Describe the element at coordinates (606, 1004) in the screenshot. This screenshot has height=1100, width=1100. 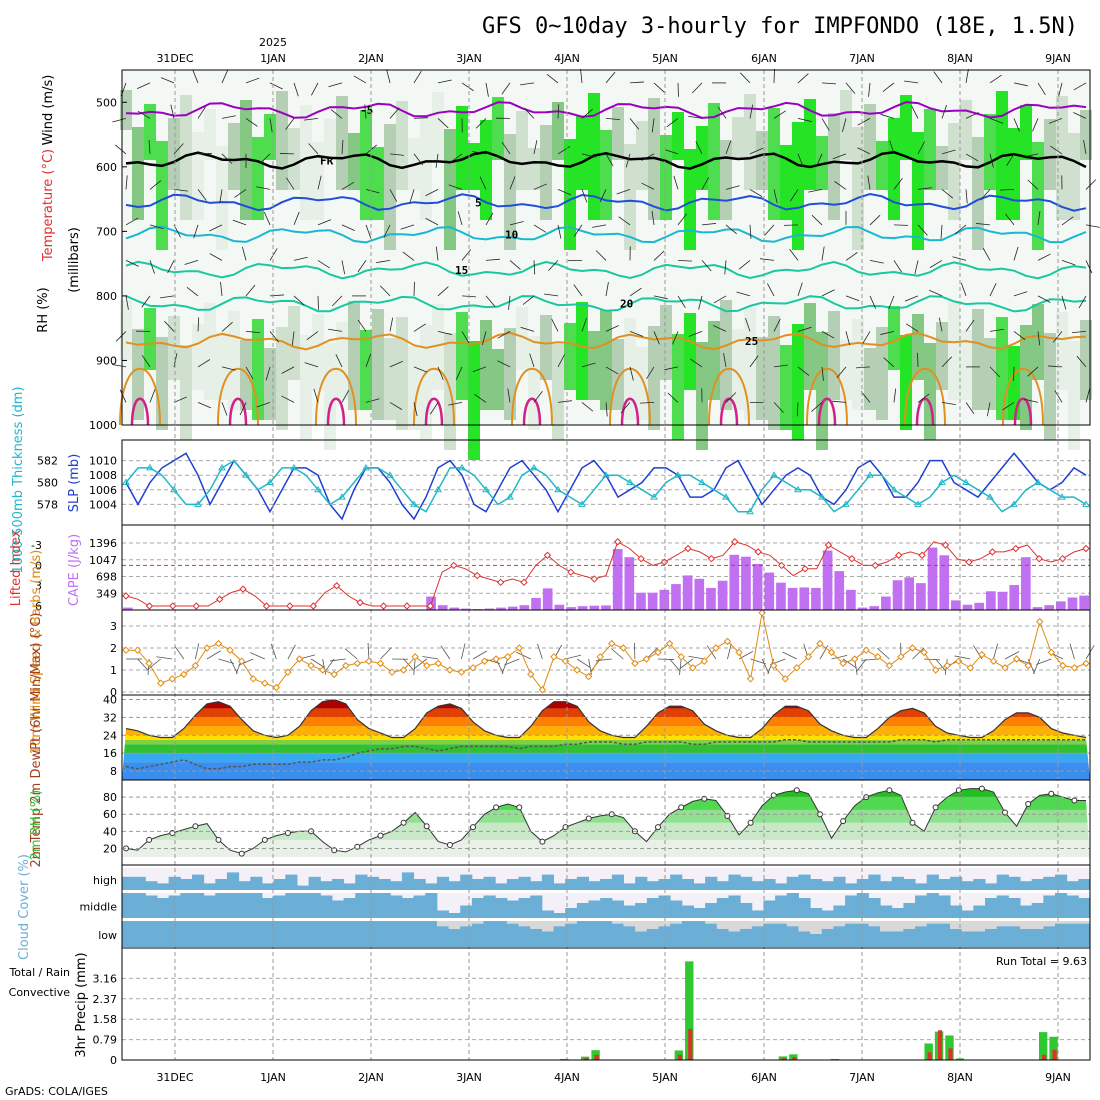
I see `panel-frame-prec` at that location.